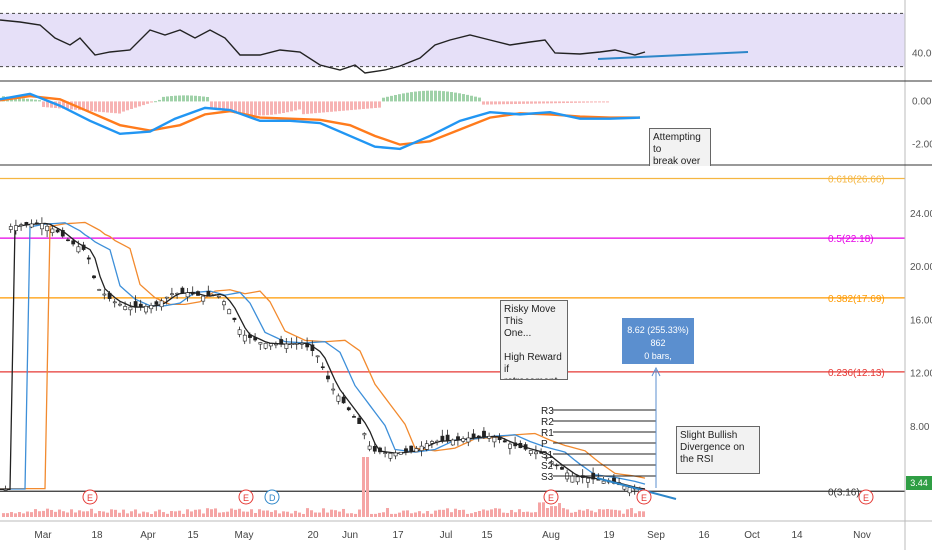 The image size is (932, 550). I want to click on x-tick-label: Jun, so click(350, 535).